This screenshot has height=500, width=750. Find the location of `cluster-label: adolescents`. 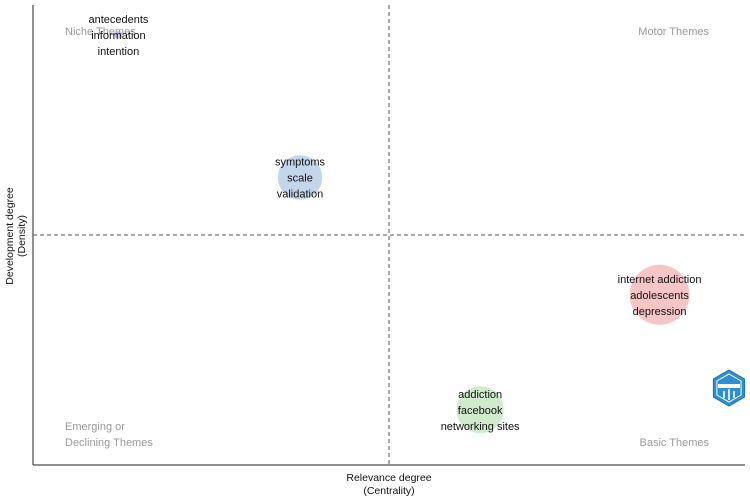

cluster-label: adolescents is located at coordinates (659, 296).